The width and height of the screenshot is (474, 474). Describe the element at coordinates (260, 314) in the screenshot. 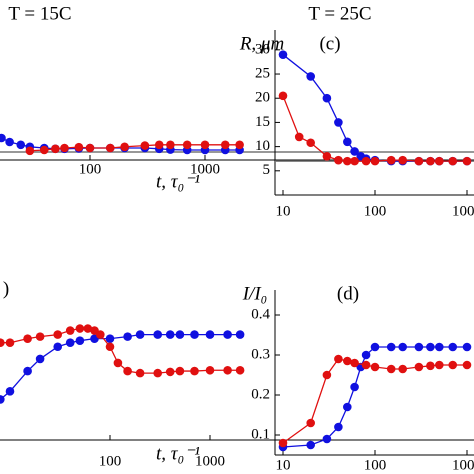

I see `y-tick-label: 0.4` at that location.